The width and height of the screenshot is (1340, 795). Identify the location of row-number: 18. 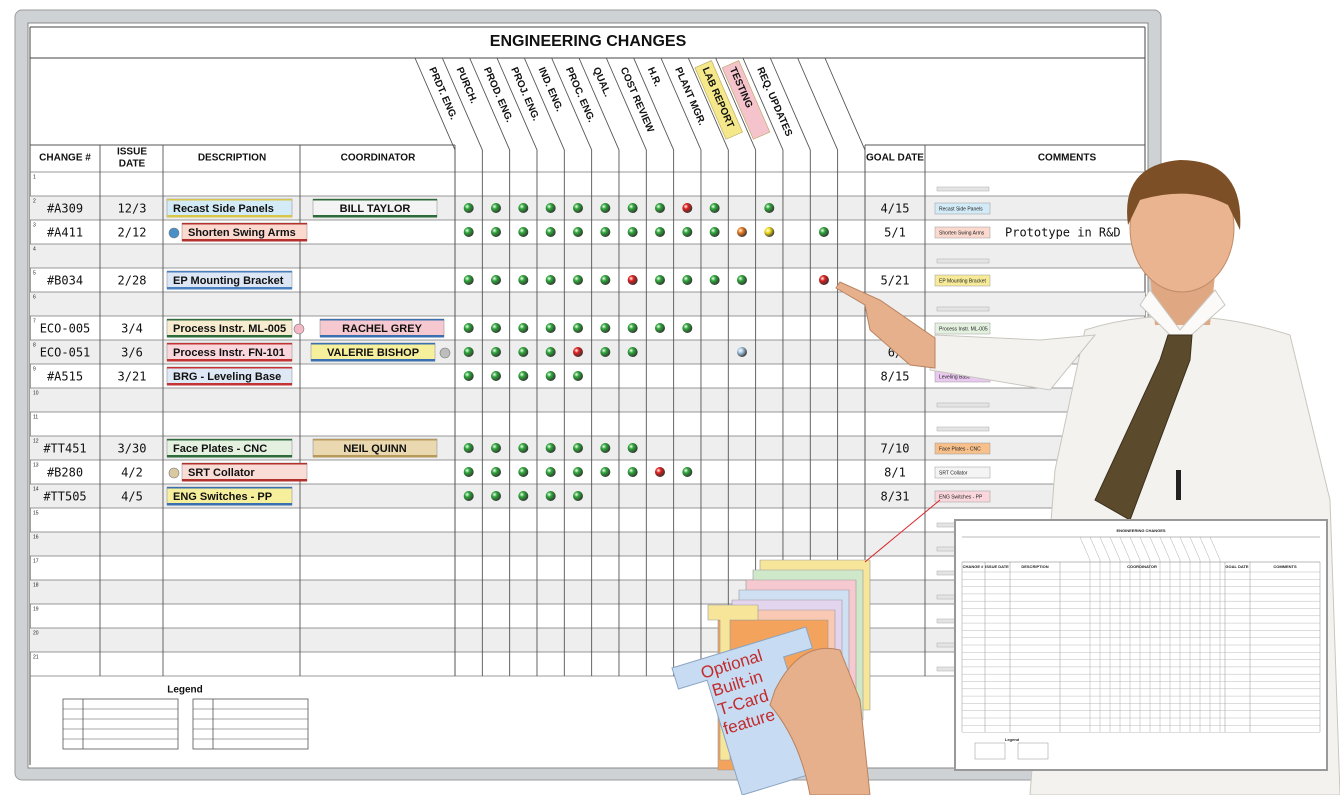
(36, 585).